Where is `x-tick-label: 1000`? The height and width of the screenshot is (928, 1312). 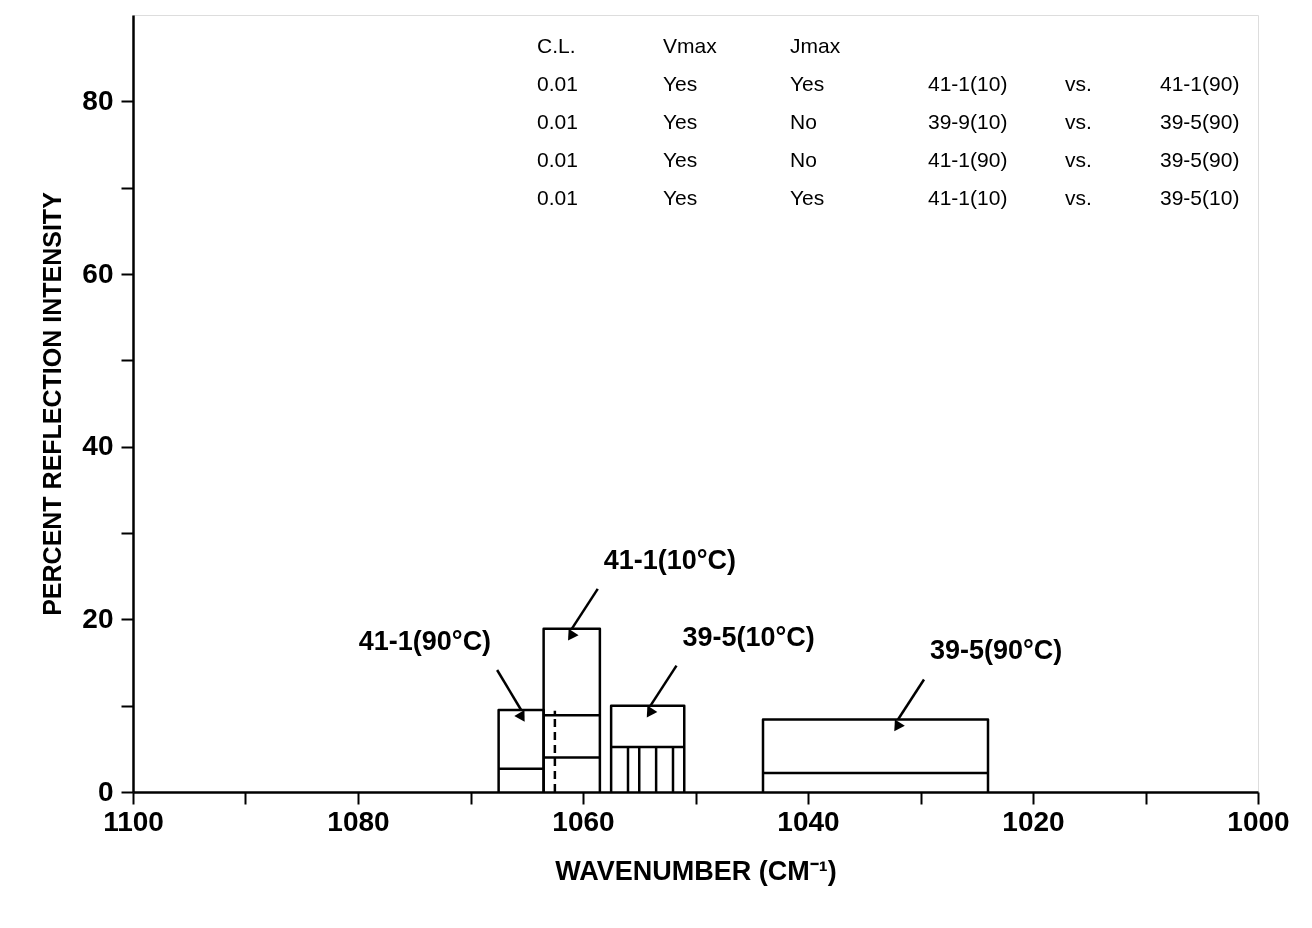
x-tick-label: 1000 is located at coordinates (1258, 821).